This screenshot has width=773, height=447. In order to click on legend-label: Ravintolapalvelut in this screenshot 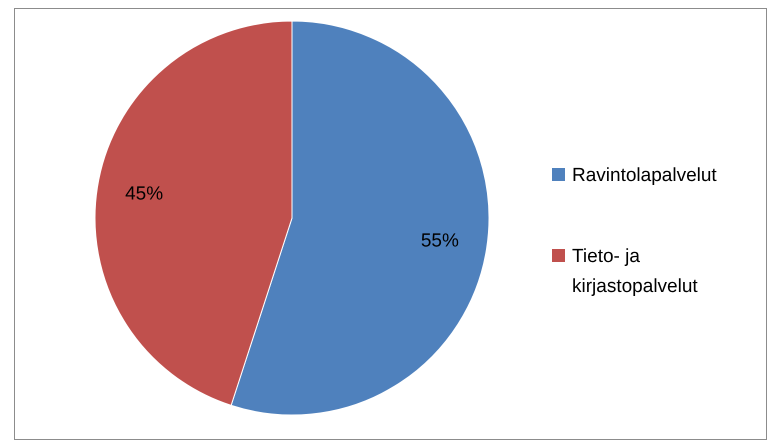, I will do `click(645, 175)`.